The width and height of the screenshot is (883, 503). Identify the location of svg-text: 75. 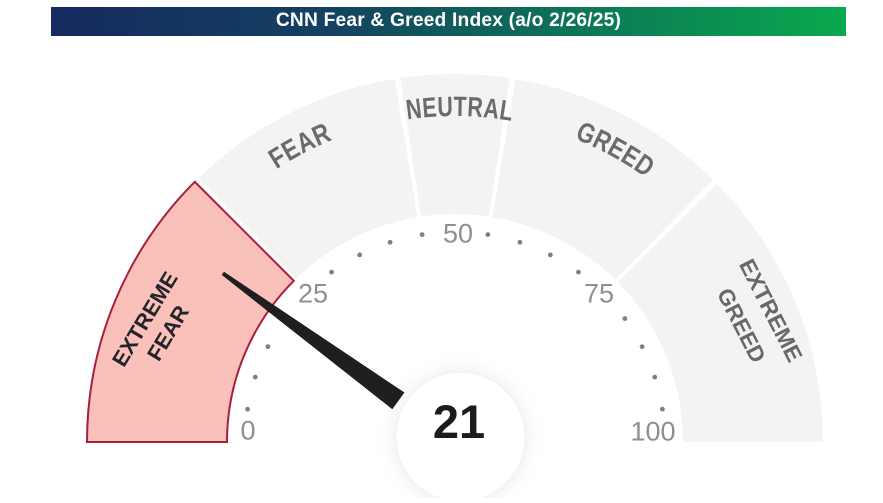
(599, 294).